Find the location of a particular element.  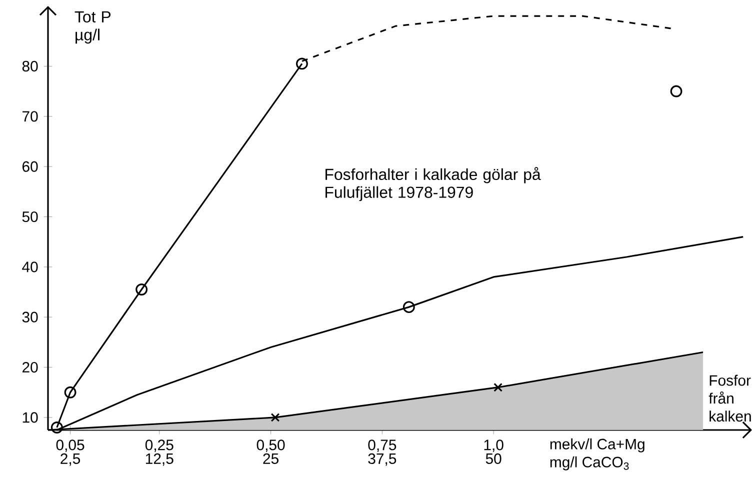

annotation: Fosfor från kalken is located at coordinates (729, 398).